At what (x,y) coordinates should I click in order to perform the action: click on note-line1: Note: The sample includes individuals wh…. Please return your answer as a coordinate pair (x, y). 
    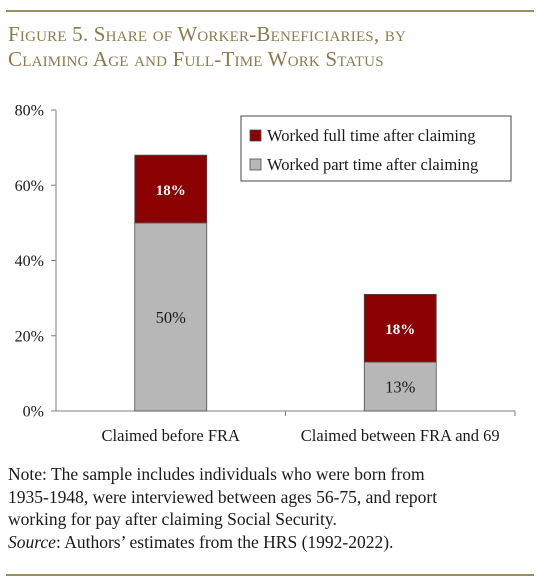
    Looking at the image, I should click on (216, 474).